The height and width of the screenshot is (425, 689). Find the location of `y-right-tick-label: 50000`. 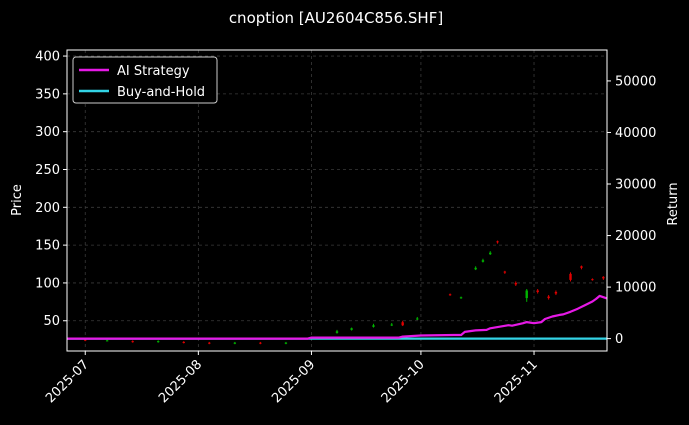

y-right-tick-label: 50000 is located at coordinates (635, 81).